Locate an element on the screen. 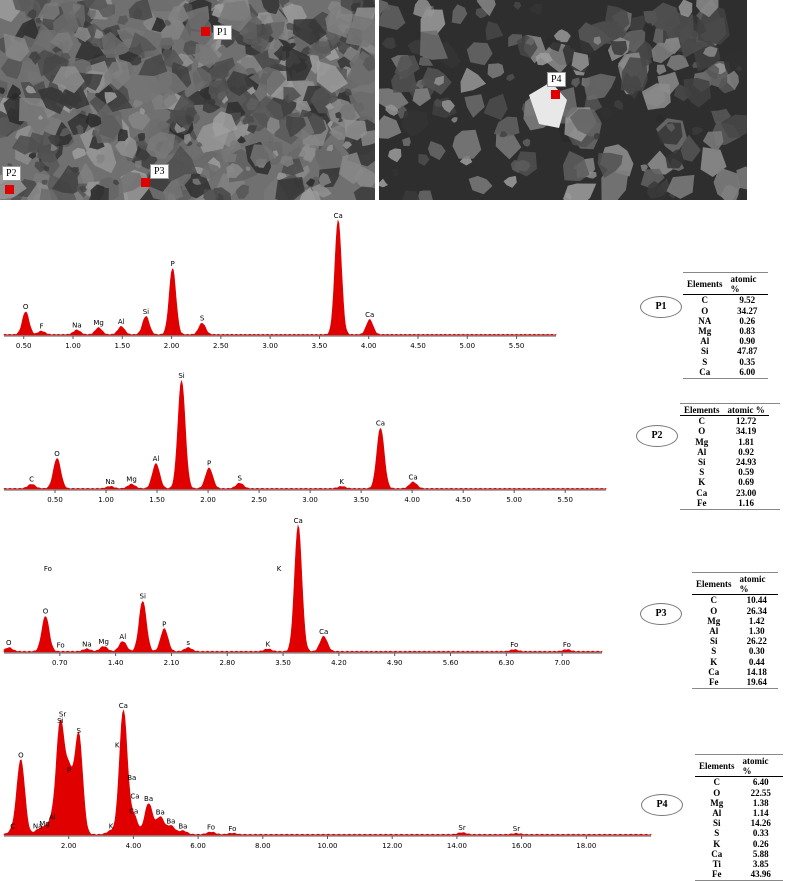 This screenshot has width=800, height=881. x-tick-label: 7.00 is located at coordinates (562, 663).